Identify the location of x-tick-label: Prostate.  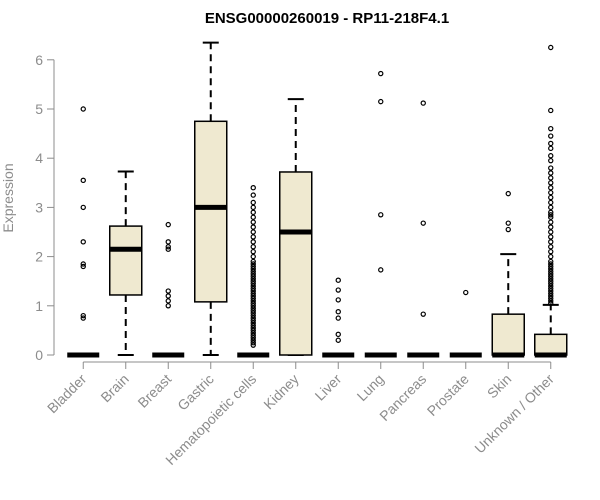
(448, 395).